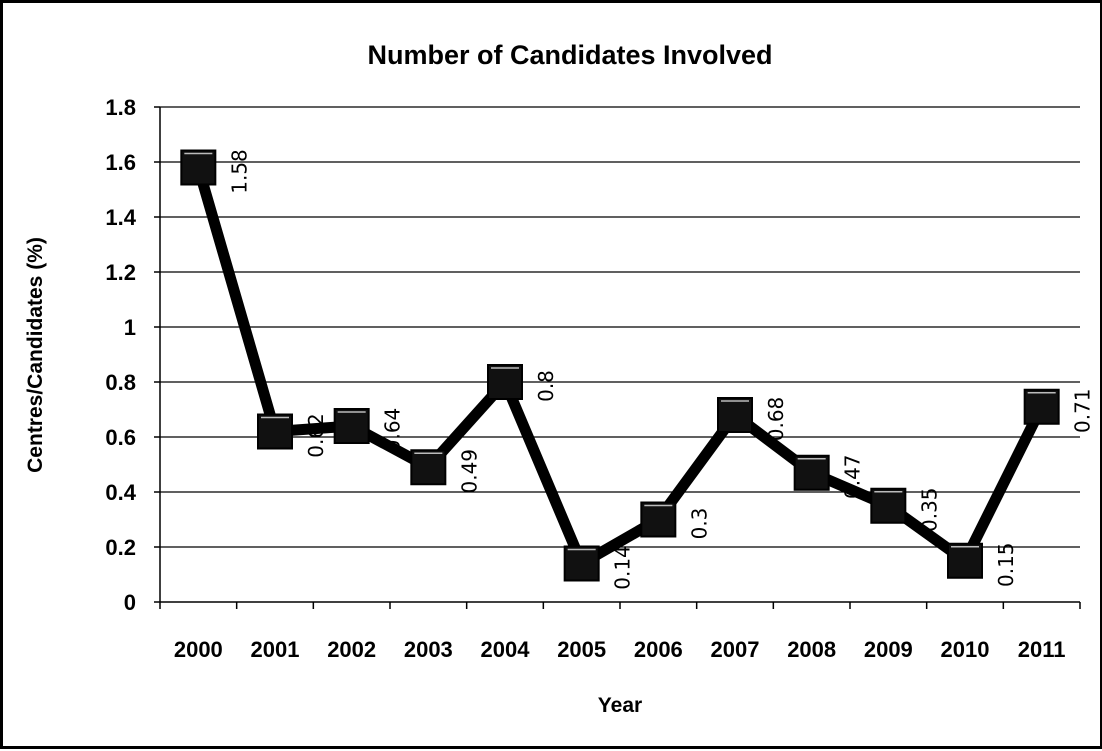 This screenshot has width=1102, height=751. What do you see at coordinates (853, 476) in the screenshot?
I see `data-label: 0.47` at bounding box center [853, 476].